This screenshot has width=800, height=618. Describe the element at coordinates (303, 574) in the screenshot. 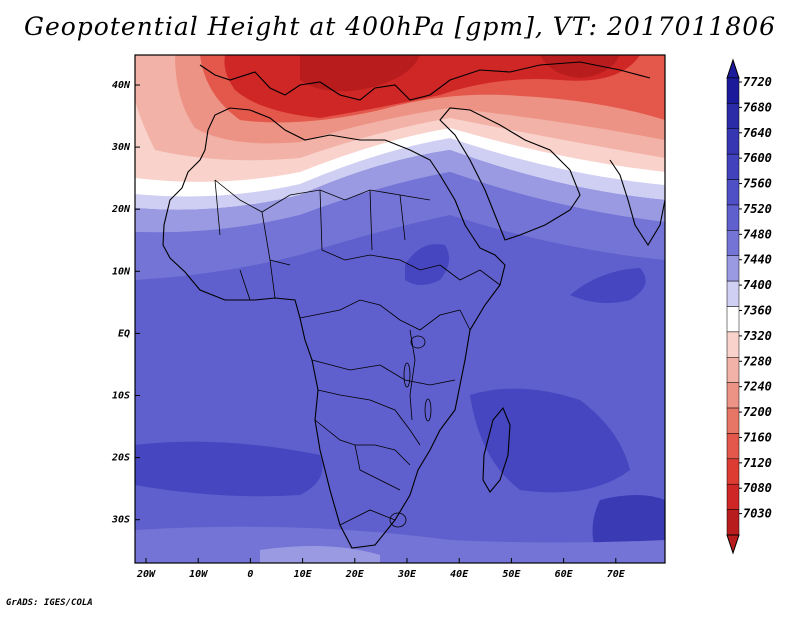

I see `lon-tick-label: 10E` at that location.